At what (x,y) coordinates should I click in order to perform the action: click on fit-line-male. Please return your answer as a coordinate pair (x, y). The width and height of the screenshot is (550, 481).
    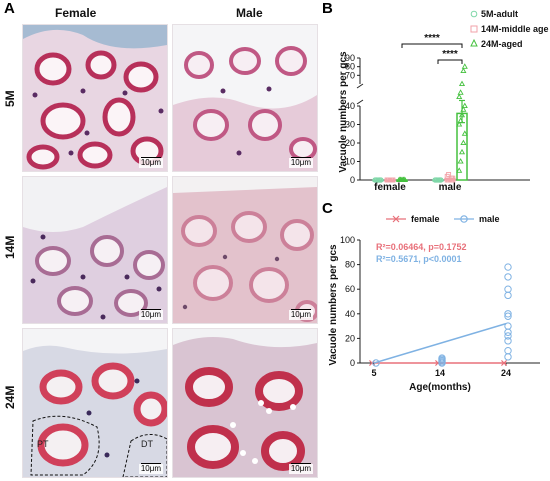
    Looking at the image, I should click on (440, 343).